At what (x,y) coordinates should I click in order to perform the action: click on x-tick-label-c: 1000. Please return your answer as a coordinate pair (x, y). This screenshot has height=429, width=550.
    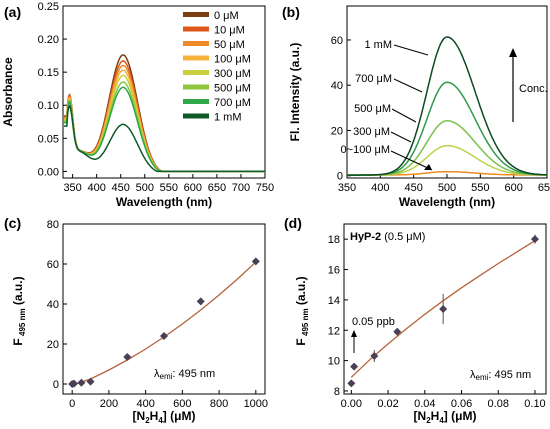
    Looking at the image, I should click on (256, 404).